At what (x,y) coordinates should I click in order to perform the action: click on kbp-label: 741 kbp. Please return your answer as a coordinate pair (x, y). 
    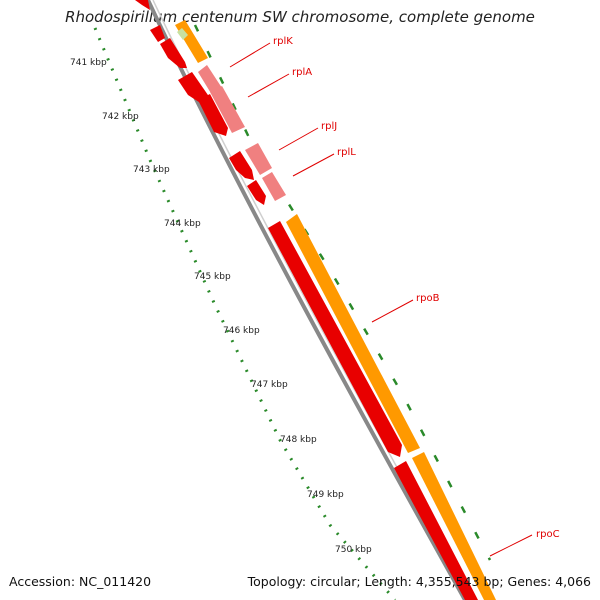
    Looking at the image, I should click on (88, 63).